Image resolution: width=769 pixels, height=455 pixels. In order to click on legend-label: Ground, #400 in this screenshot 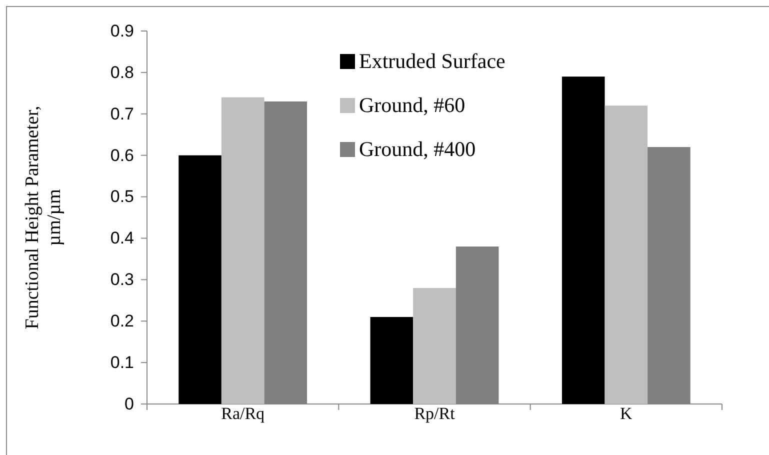, I will do `click(417, 149)`.